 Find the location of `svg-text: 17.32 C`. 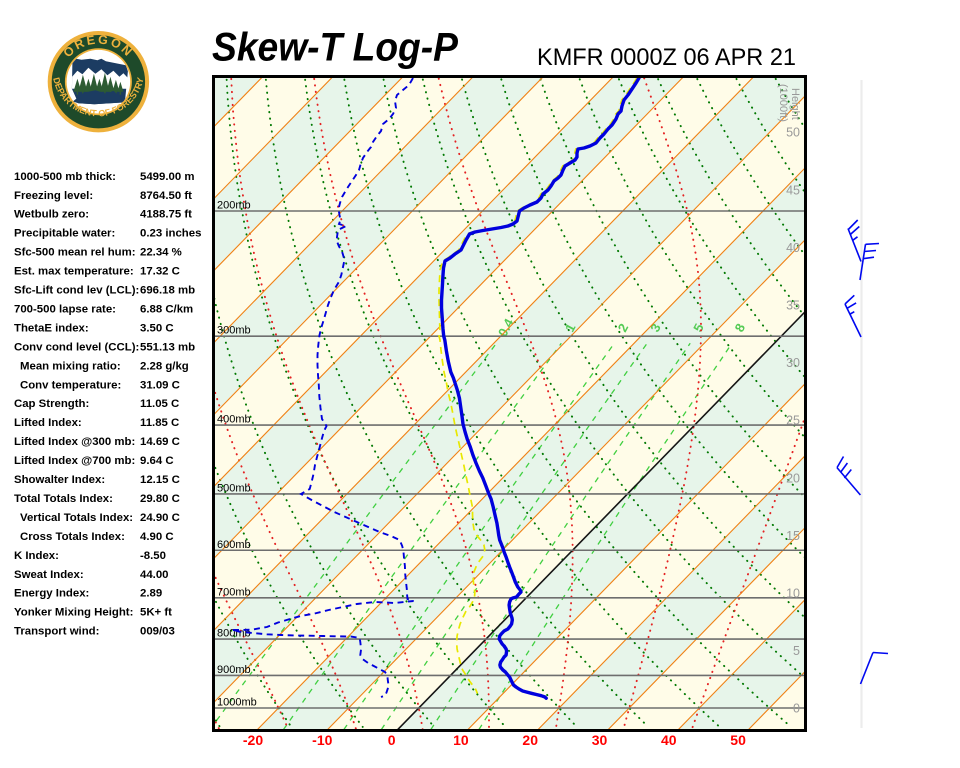

svg-text: 17.32 C is located at coordinates (160, 272).